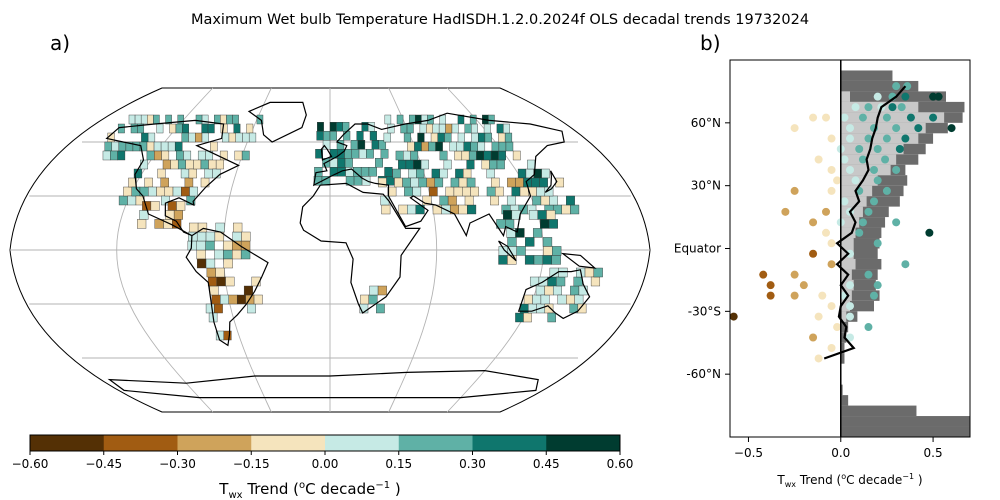  I want to click on colorbar-tick-label: 0.60, so click(620, 464).